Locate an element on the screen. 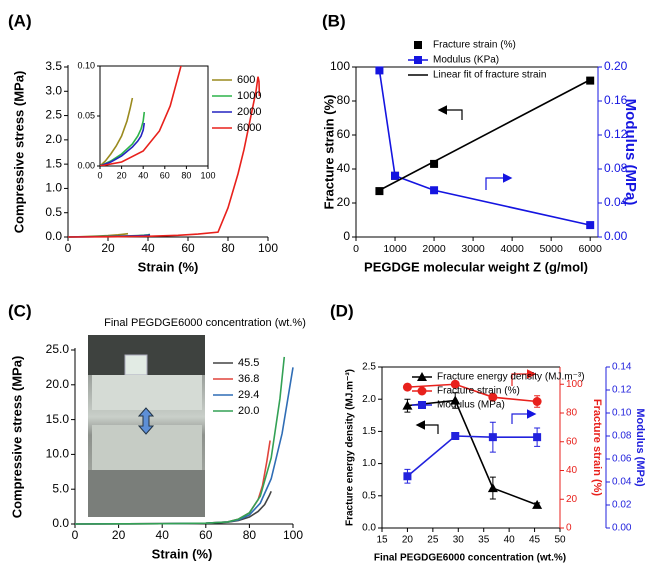 The width and height of the screenshot is (647, 568). x-tick-label: 45 is located at coordinates (535, 540).